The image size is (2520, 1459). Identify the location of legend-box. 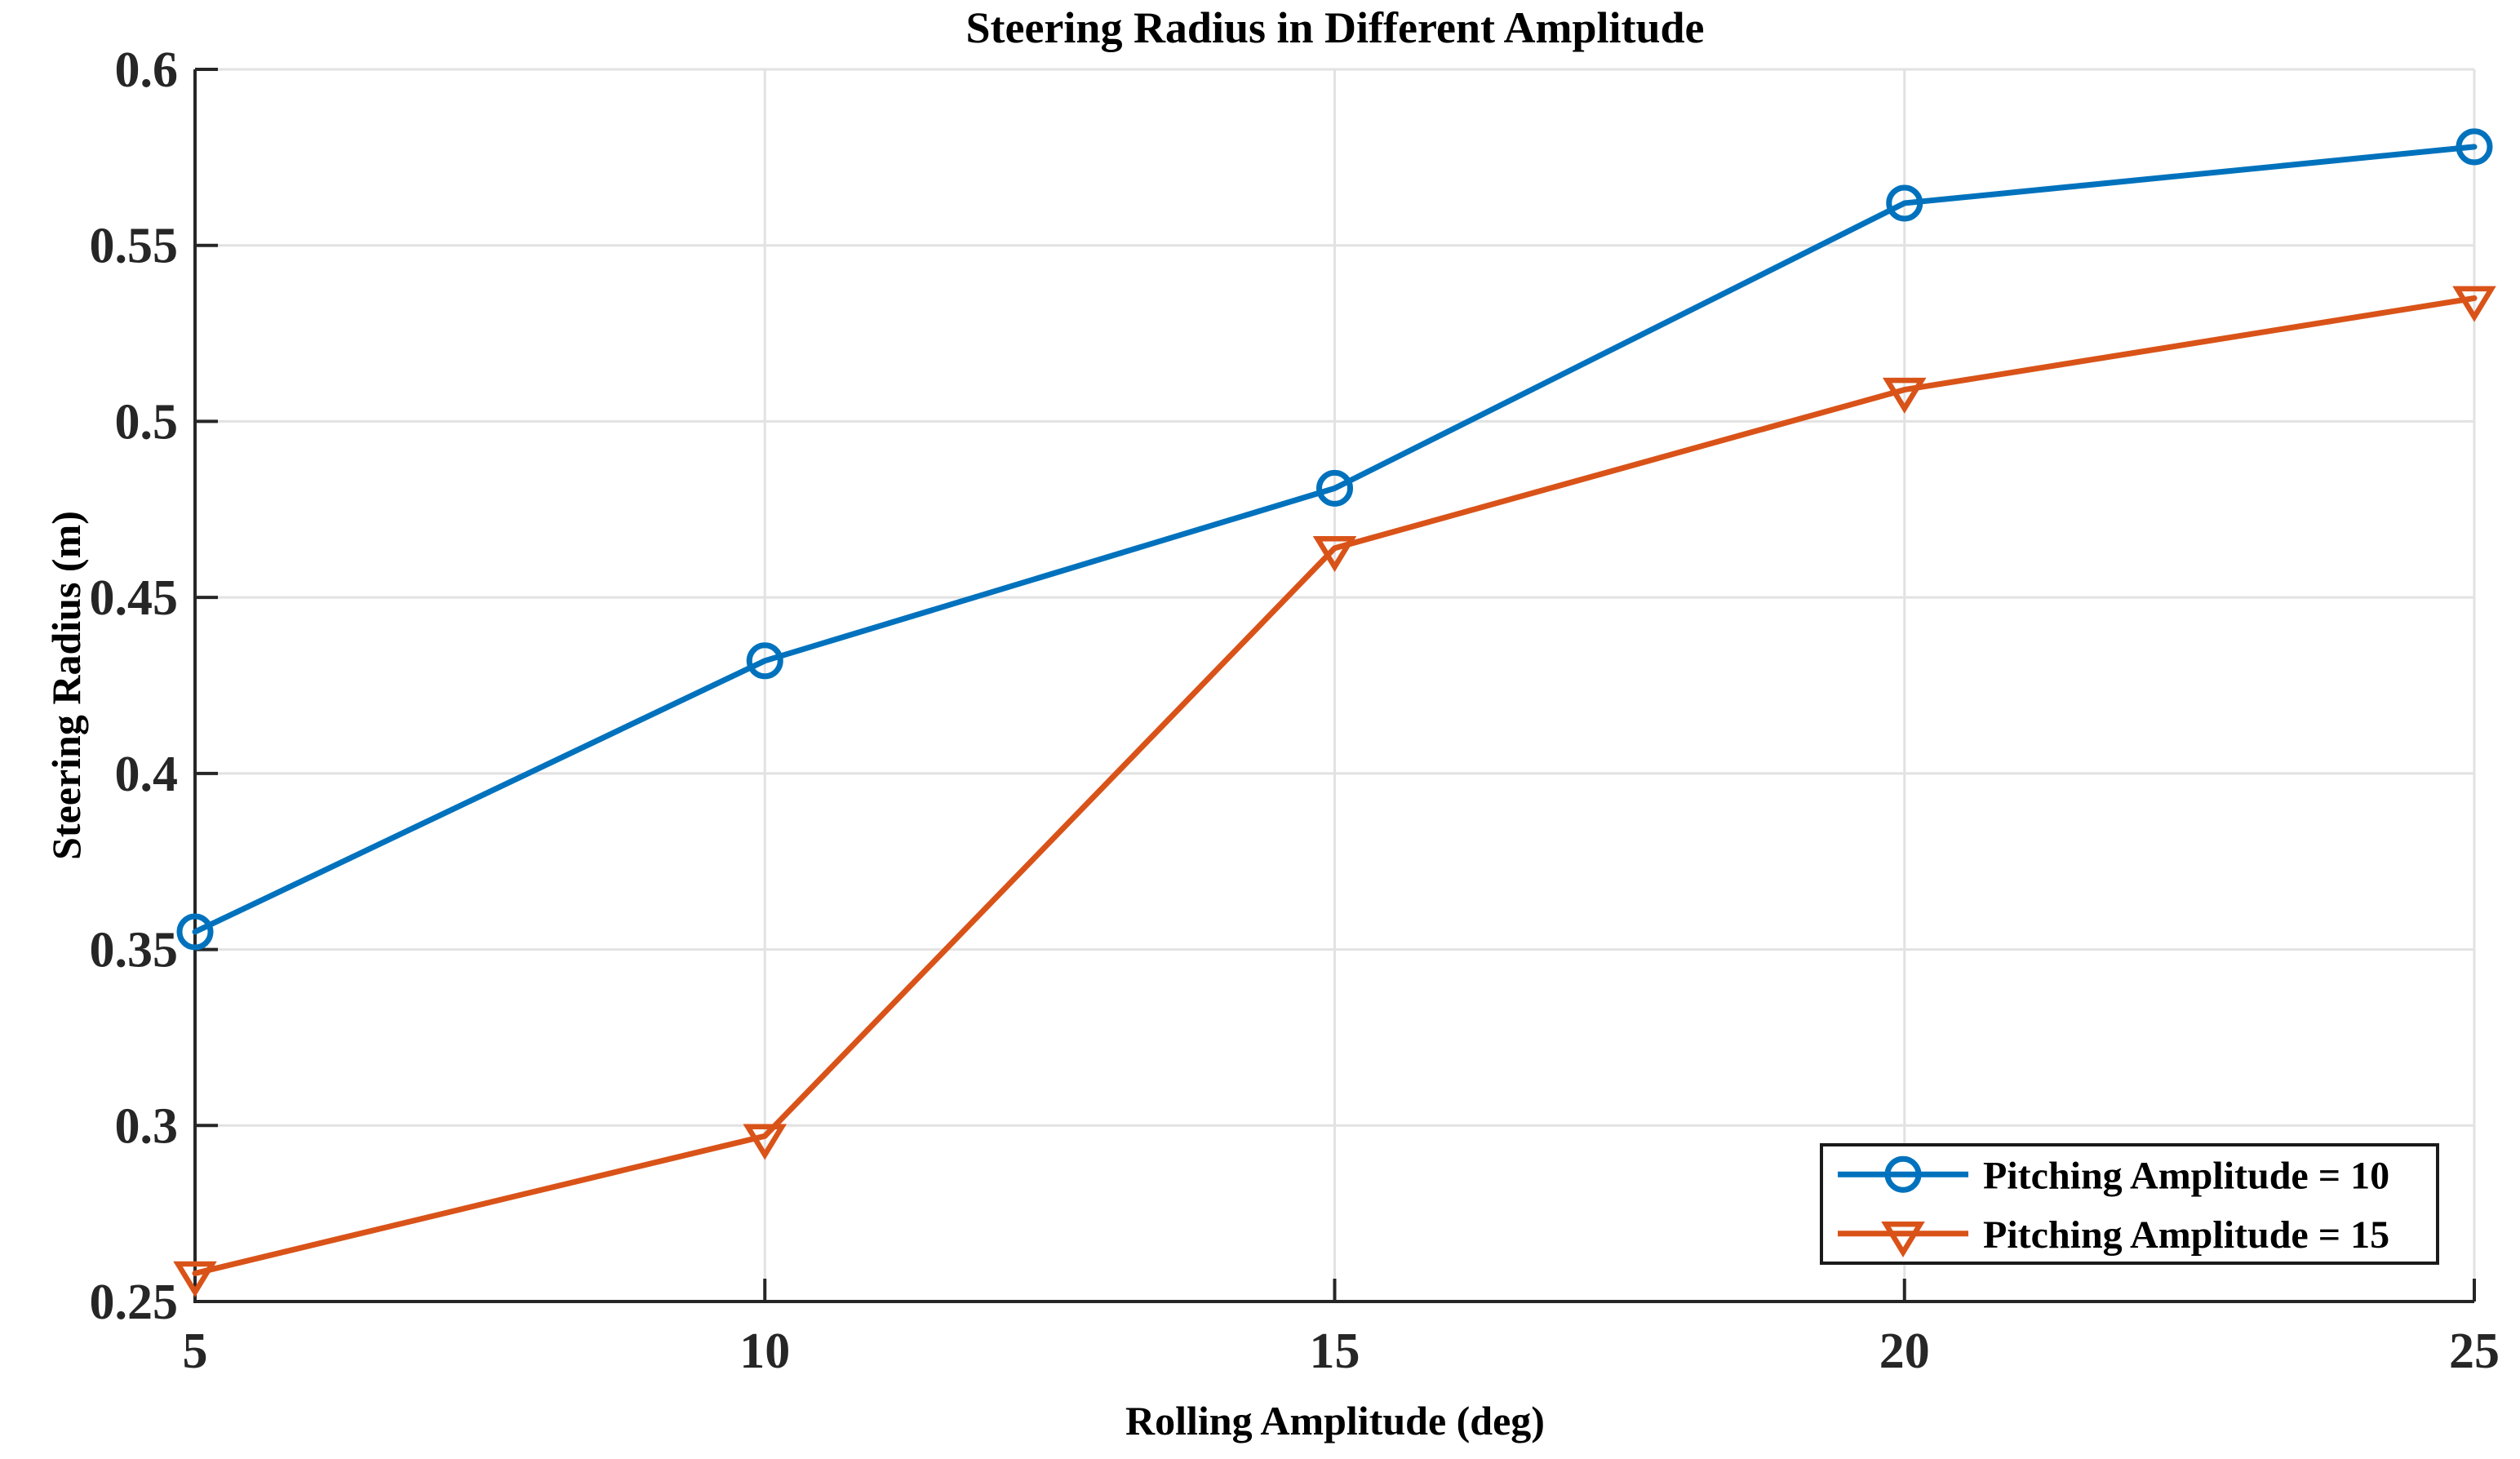
(2130, 1204).